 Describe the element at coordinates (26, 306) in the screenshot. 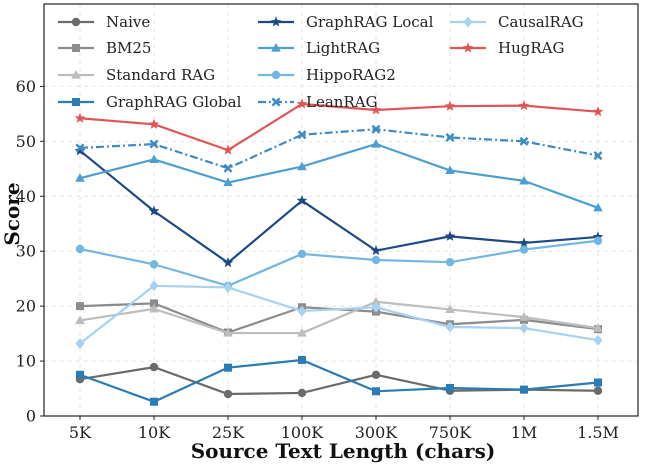

I see `y-tick-label: 20` at that location.